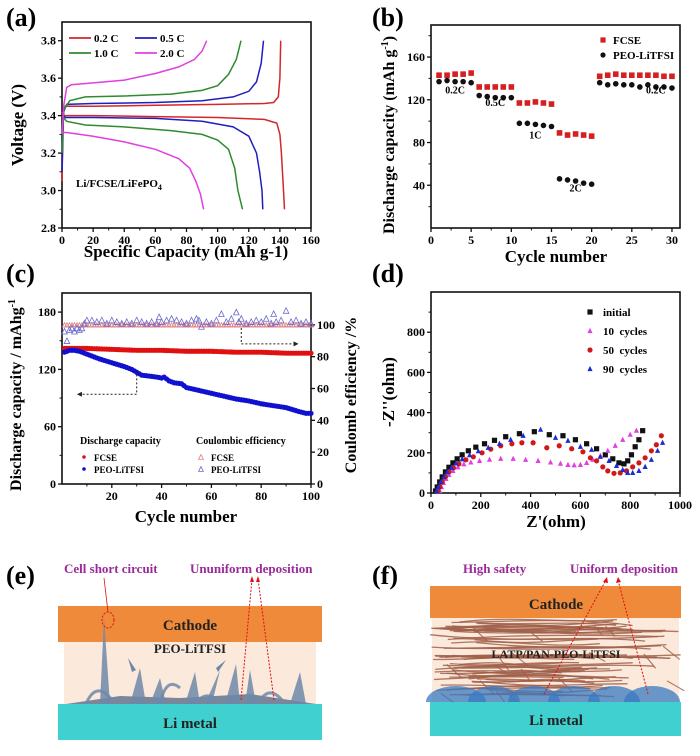  I want to click on lithium-dendrites, so click(191, 661).